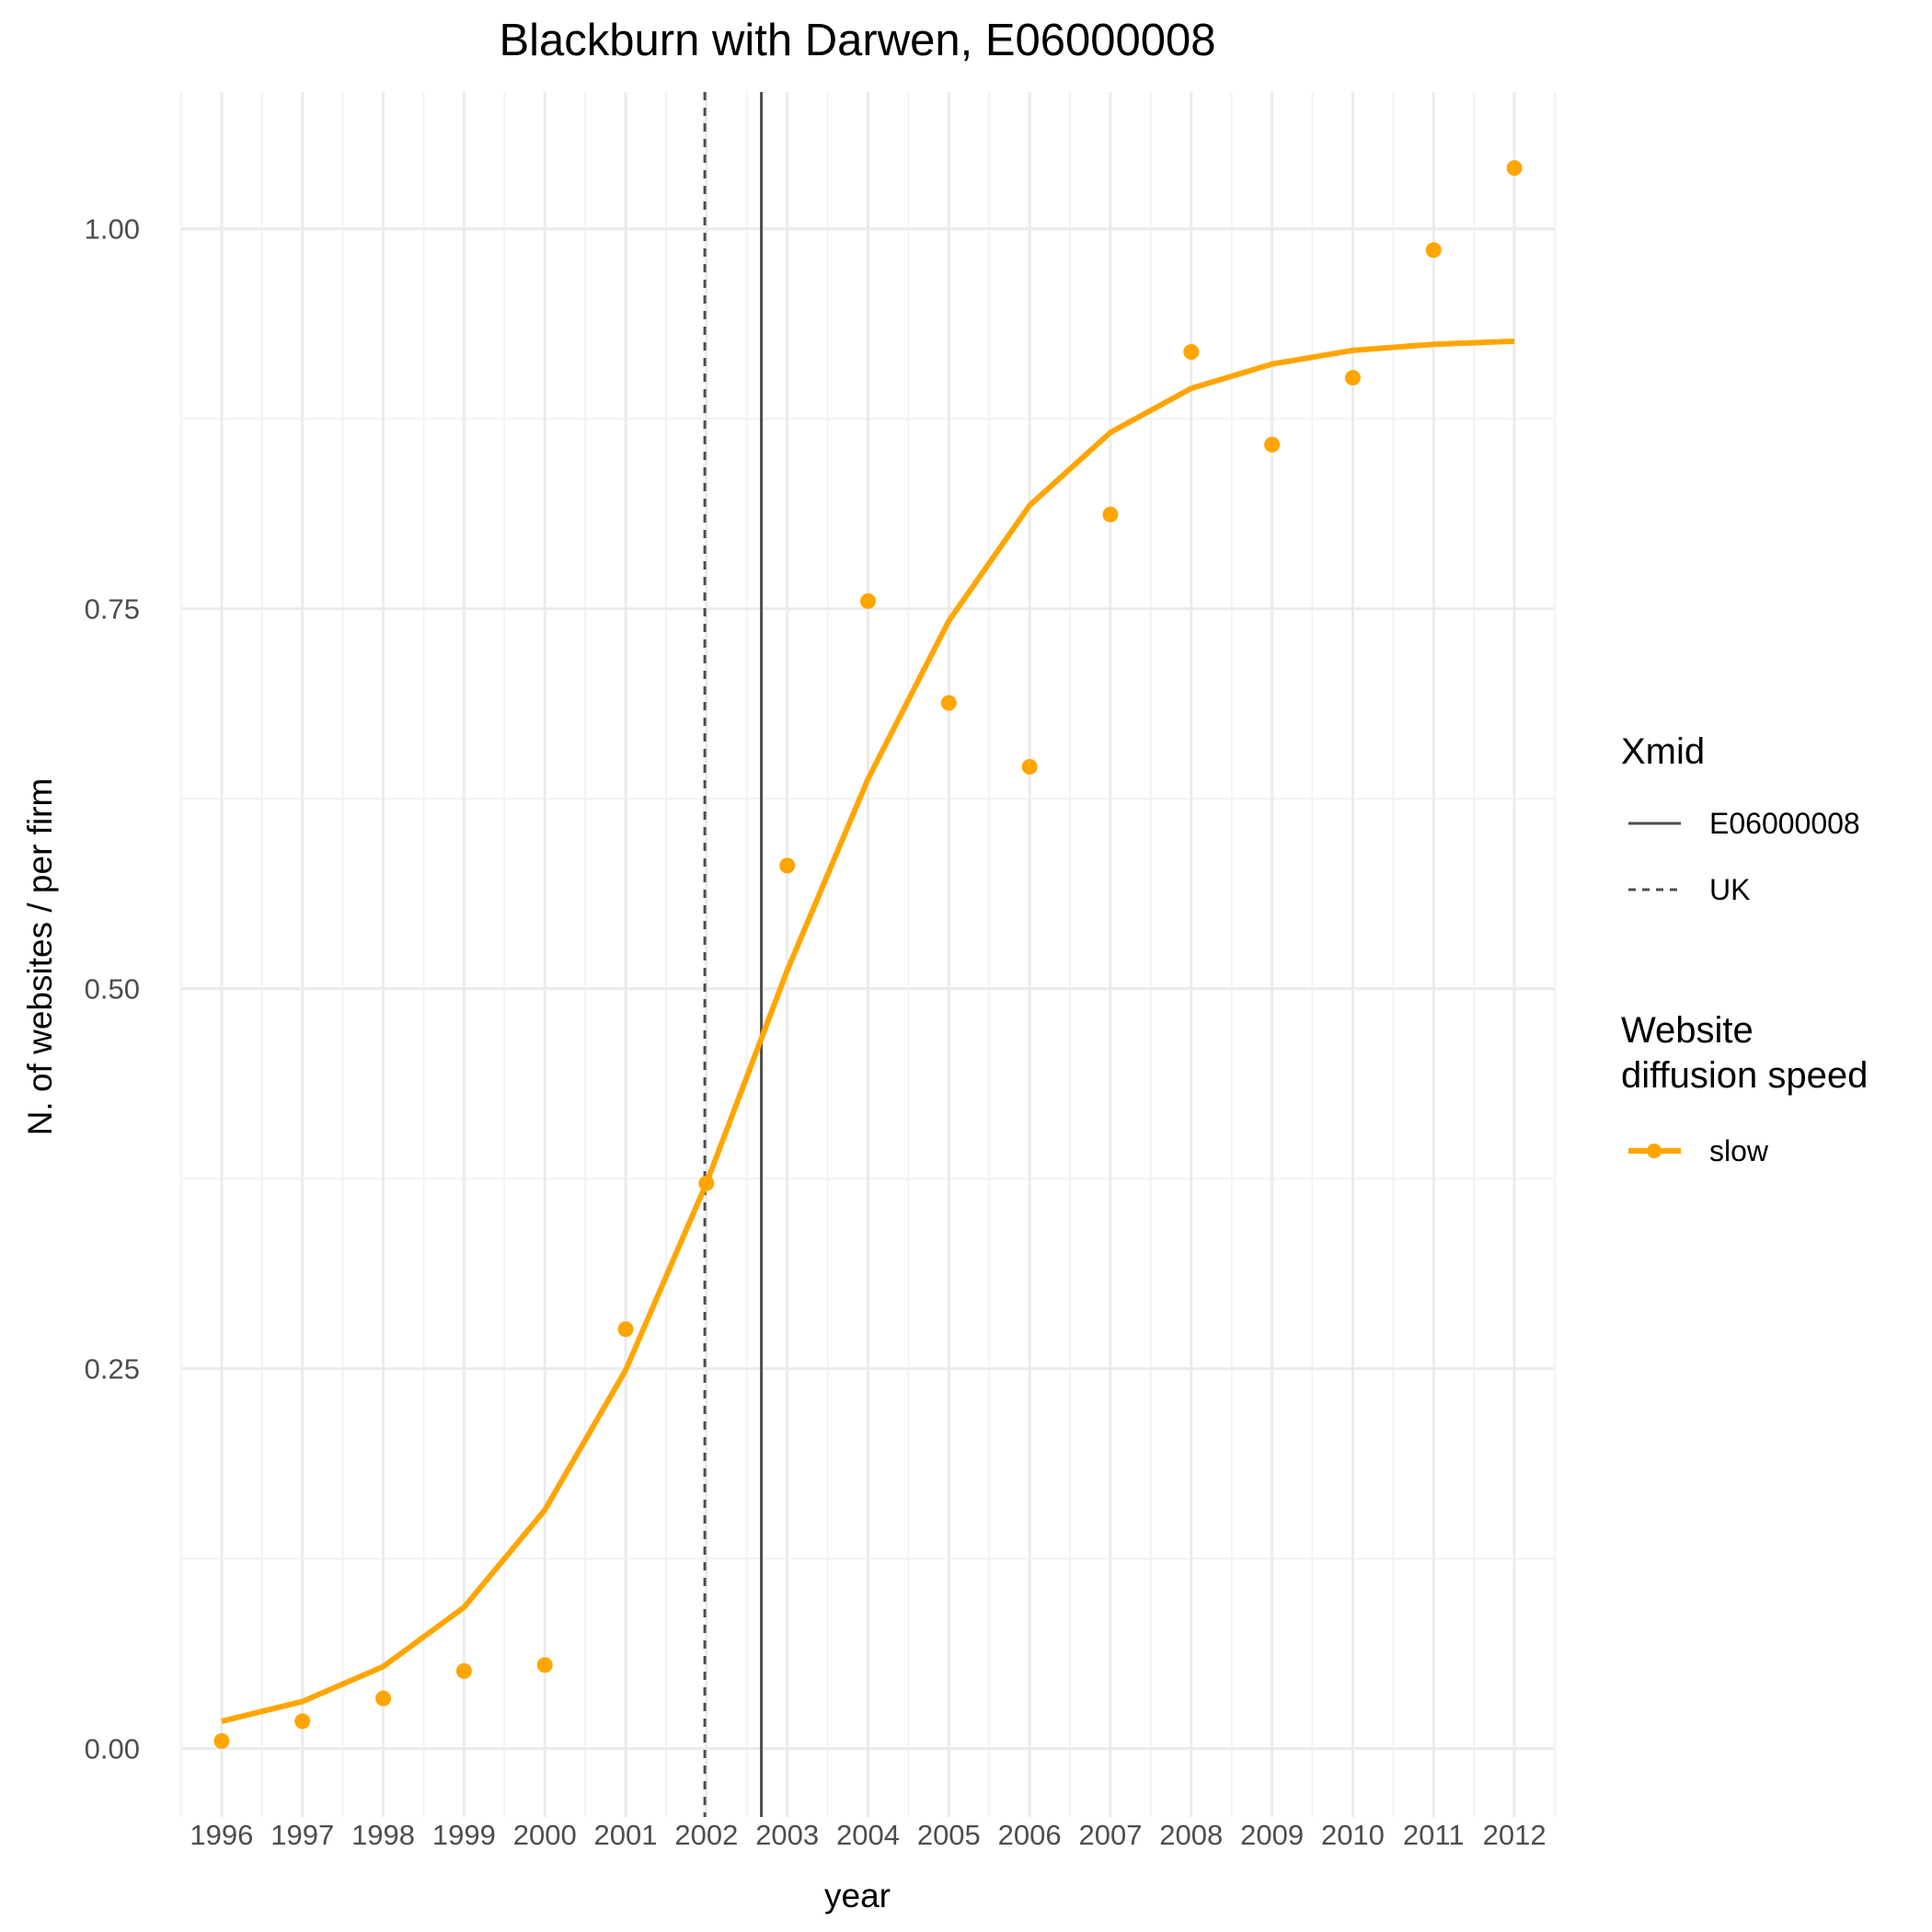 This screenshot has width=1932, height=1932. I want to click on legend-speed: Website diffusion speed slow, so click(1744, 1088).